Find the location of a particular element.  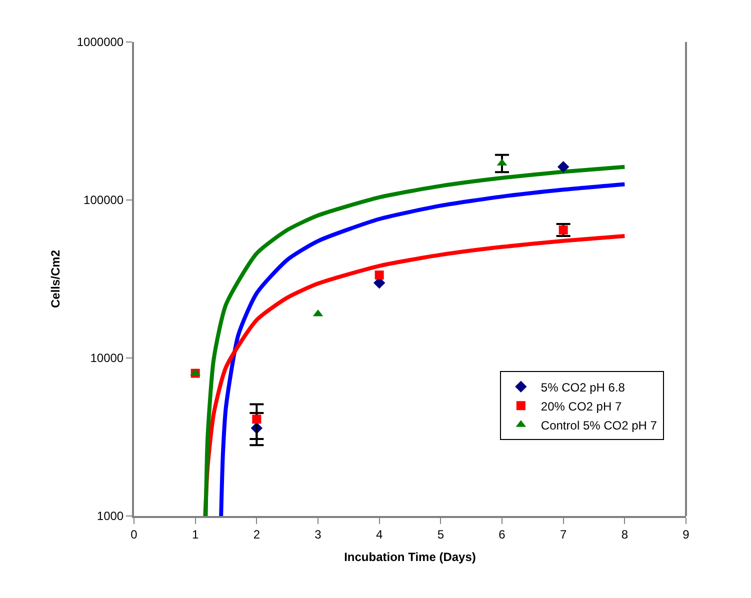

legend-label: Control 5% CO2 pH 7 is located at coordinates (599, 425).